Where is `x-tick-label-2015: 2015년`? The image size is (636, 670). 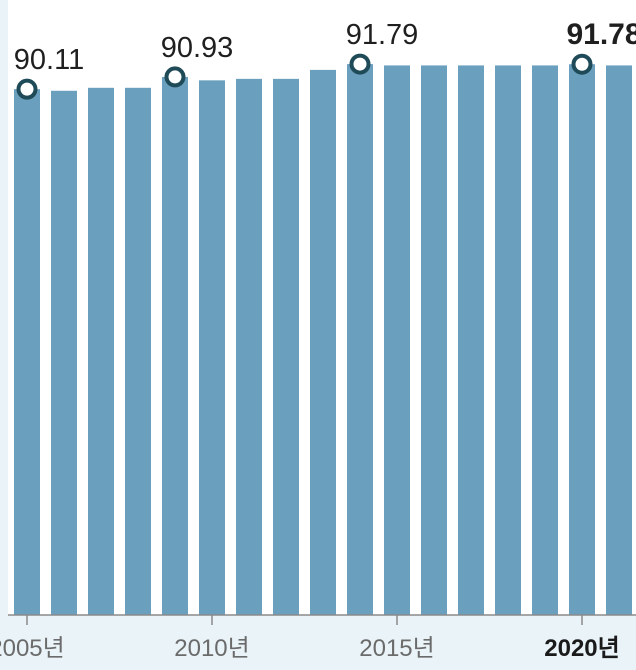
x-tick-label-2015: 2015년 is located at coordinates (396, 648).